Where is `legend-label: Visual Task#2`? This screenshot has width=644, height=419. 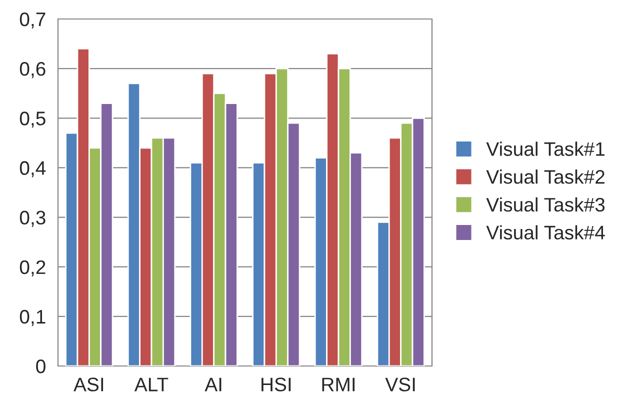
legend-label: Visual Task#2 is located at coordinates (545, 177).